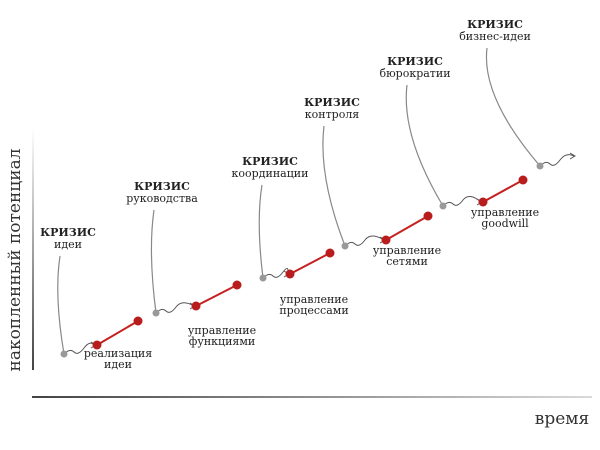  I want to click on stage-label: goodwill, so click(505, 223).